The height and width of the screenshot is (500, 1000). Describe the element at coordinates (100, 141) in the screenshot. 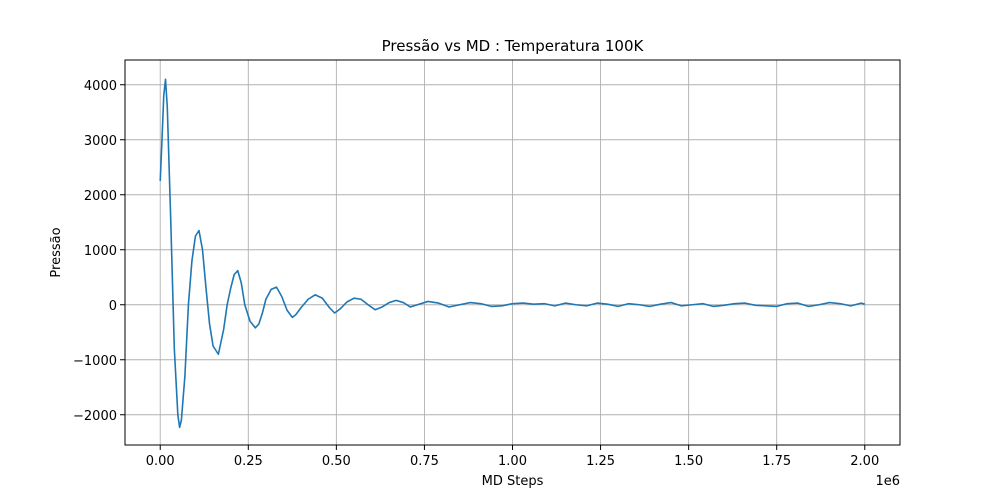

I see `y-tick-label: 3000` at that location.